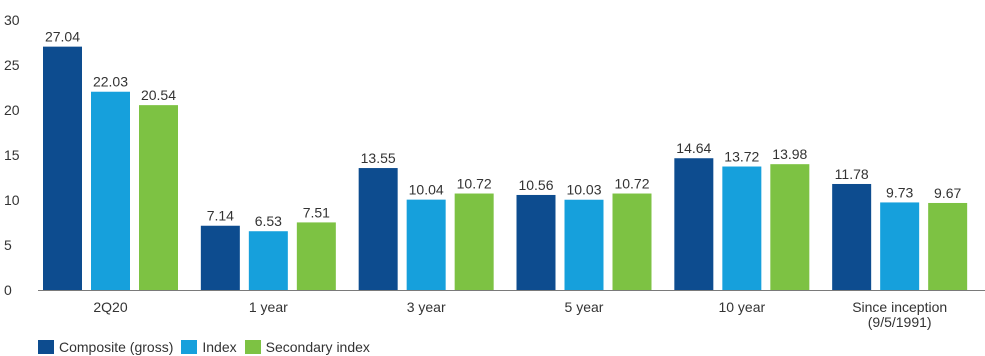 This screenshot has width=985, height=356. What do you see at coordinates (8, 290) in the screenshot?
I see `y-tick-label: 0` at bounding box center [8, 290].